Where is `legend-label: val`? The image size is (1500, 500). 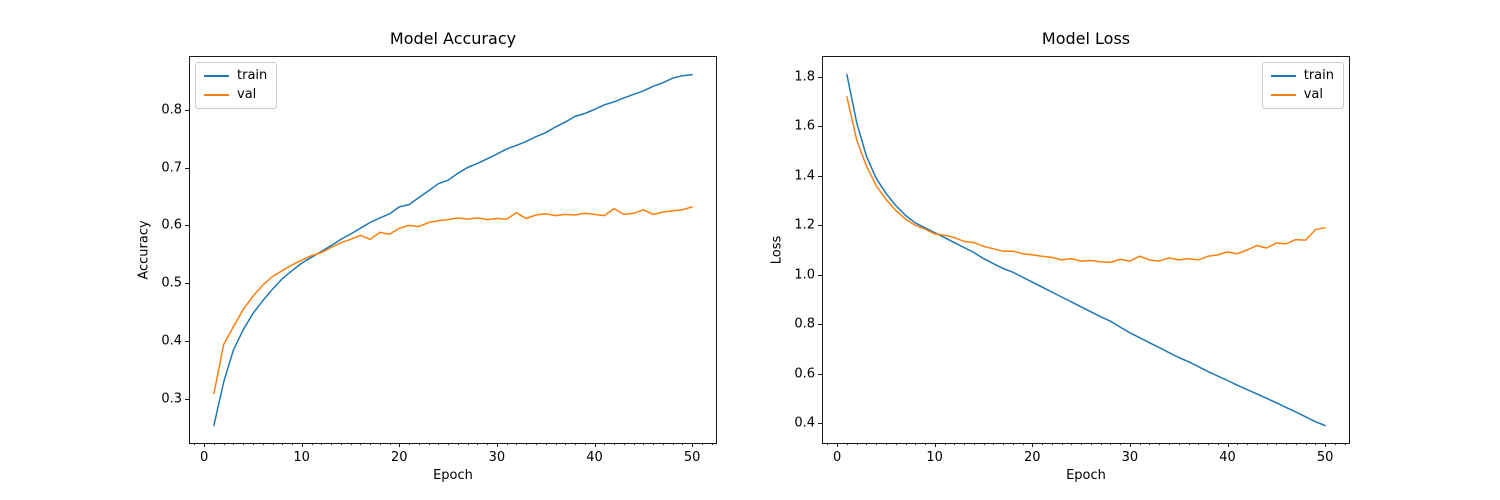
legend-label: val is located at coordinates (247, 94).